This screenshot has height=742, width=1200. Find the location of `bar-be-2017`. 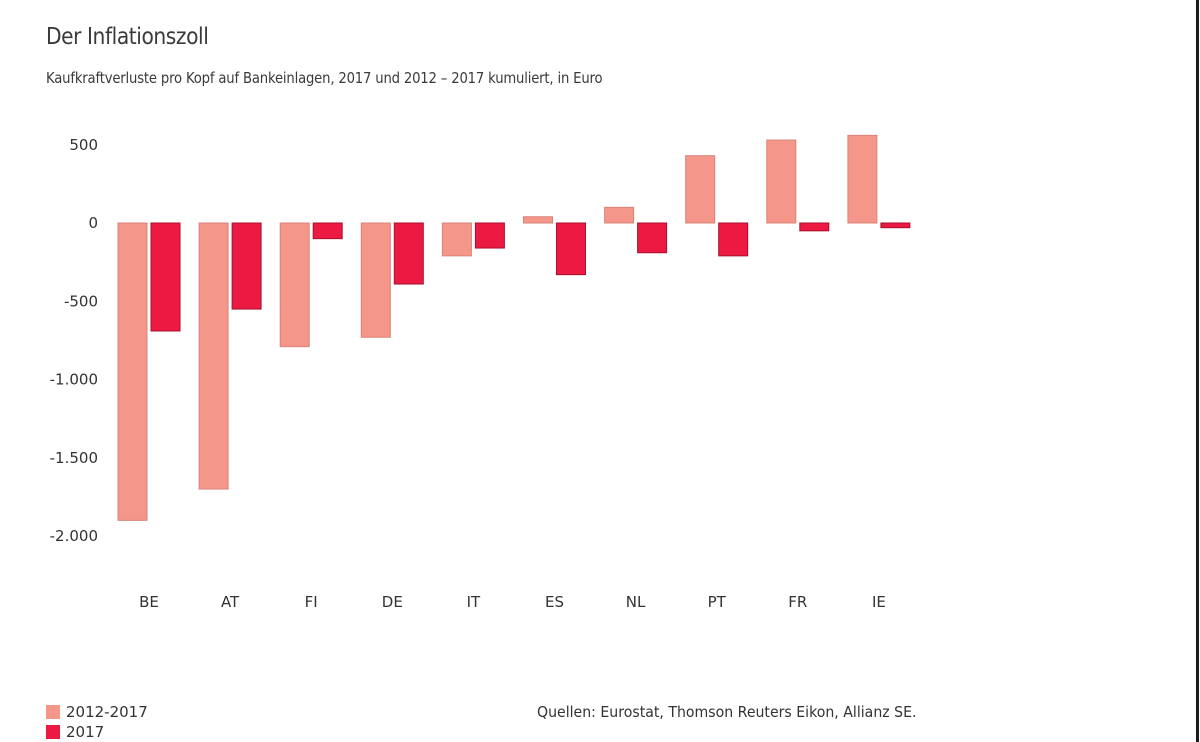

bar-be-2017 is located at coordinates (165, 277).